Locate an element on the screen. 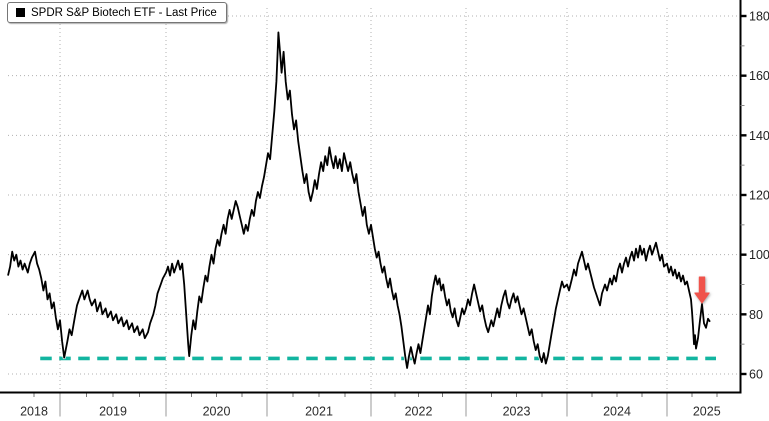 This screenshot has width=769, height=421. series-label: SPDR S&P Biotech ETF - Last Price is located at coordinates (124, 12).